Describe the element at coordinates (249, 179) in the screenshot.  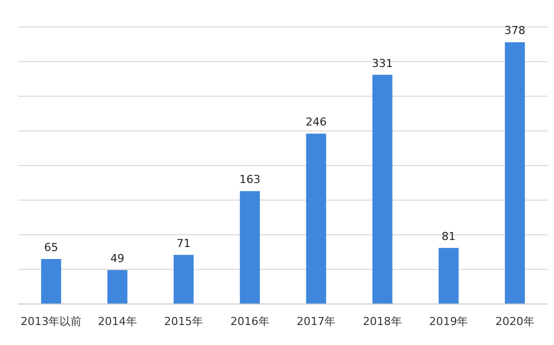
I see `data-label: 163` at that location.